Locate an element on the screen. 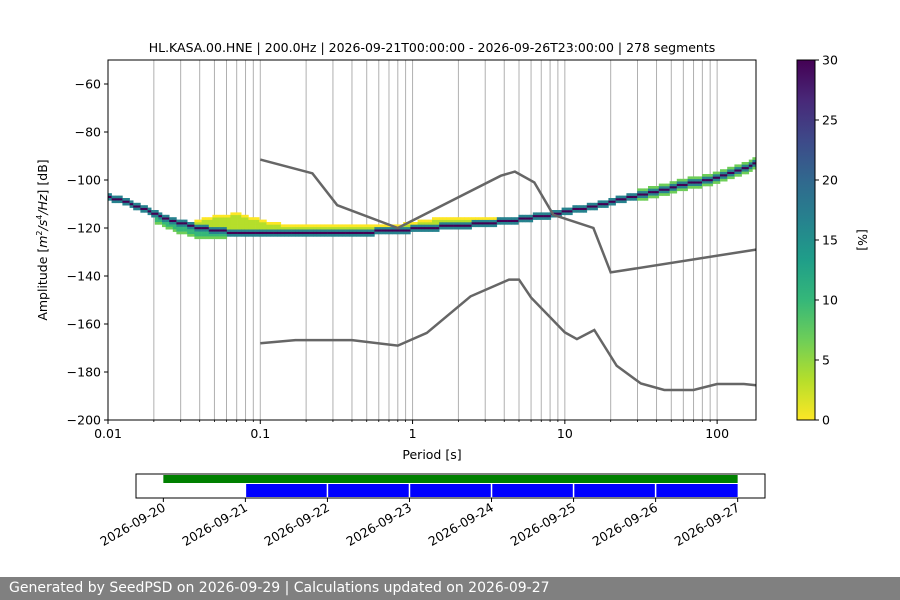 The height and width of the screenshot is (600, 900). colorbar-tick-label: 30 is located at coordinates (830, 60).